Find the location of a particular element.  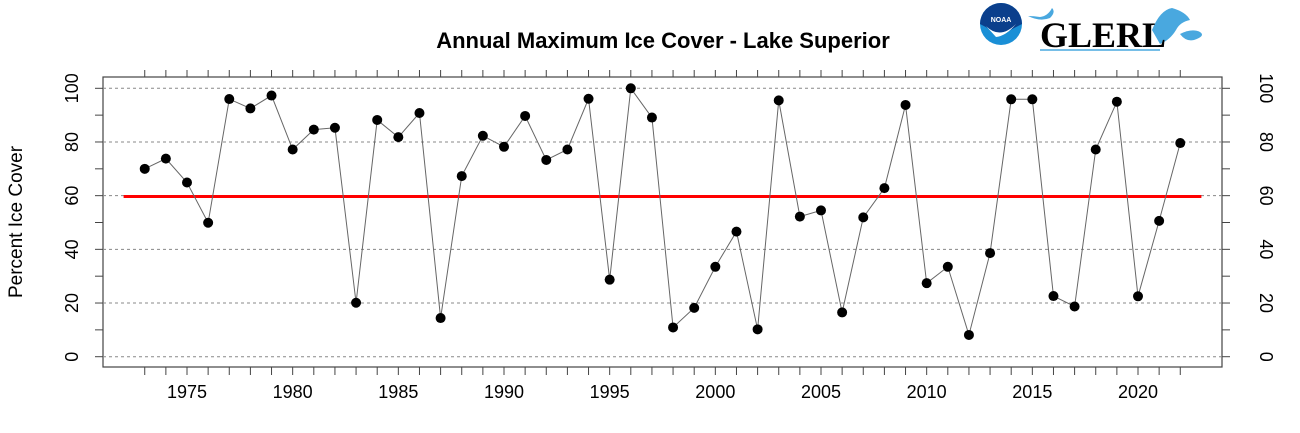

data-point-2018 is located at coordinates (1095, 149).